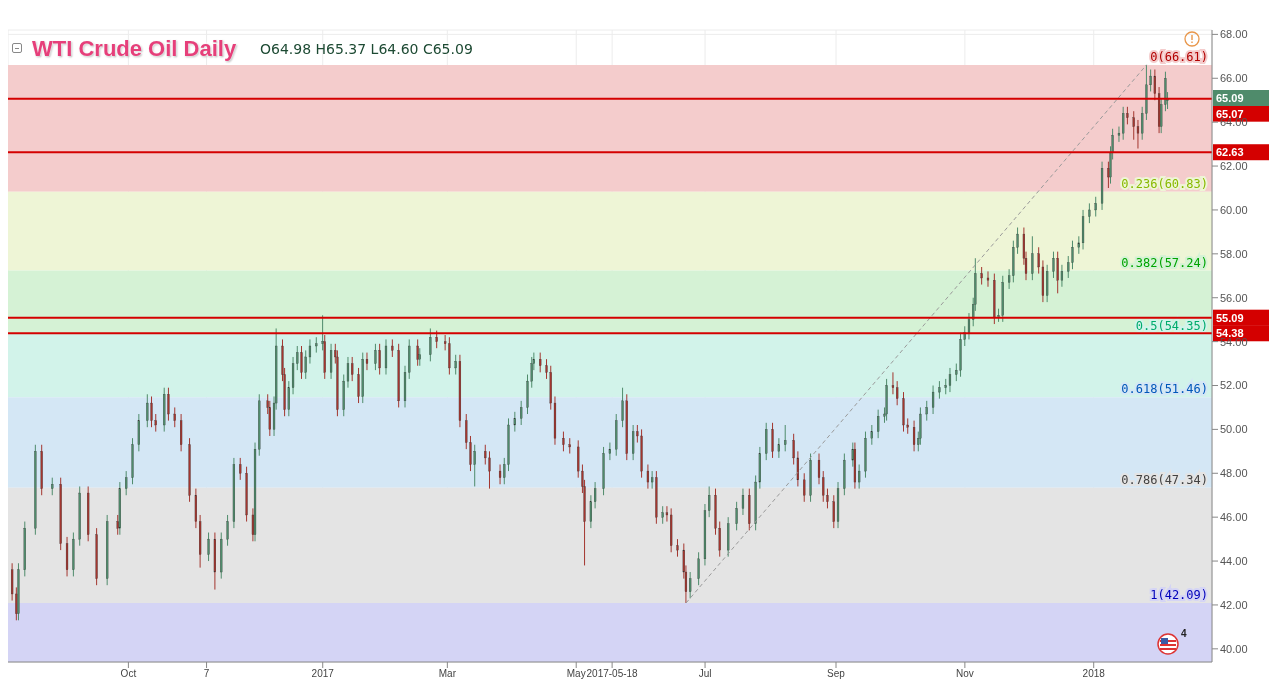 The width and height of the screenshot is (1280, 696). What do you see at coordinates (1234, 429) in the screenshot?
I see `y-tick-label: 50.00` at bounding box center [1234, 429].